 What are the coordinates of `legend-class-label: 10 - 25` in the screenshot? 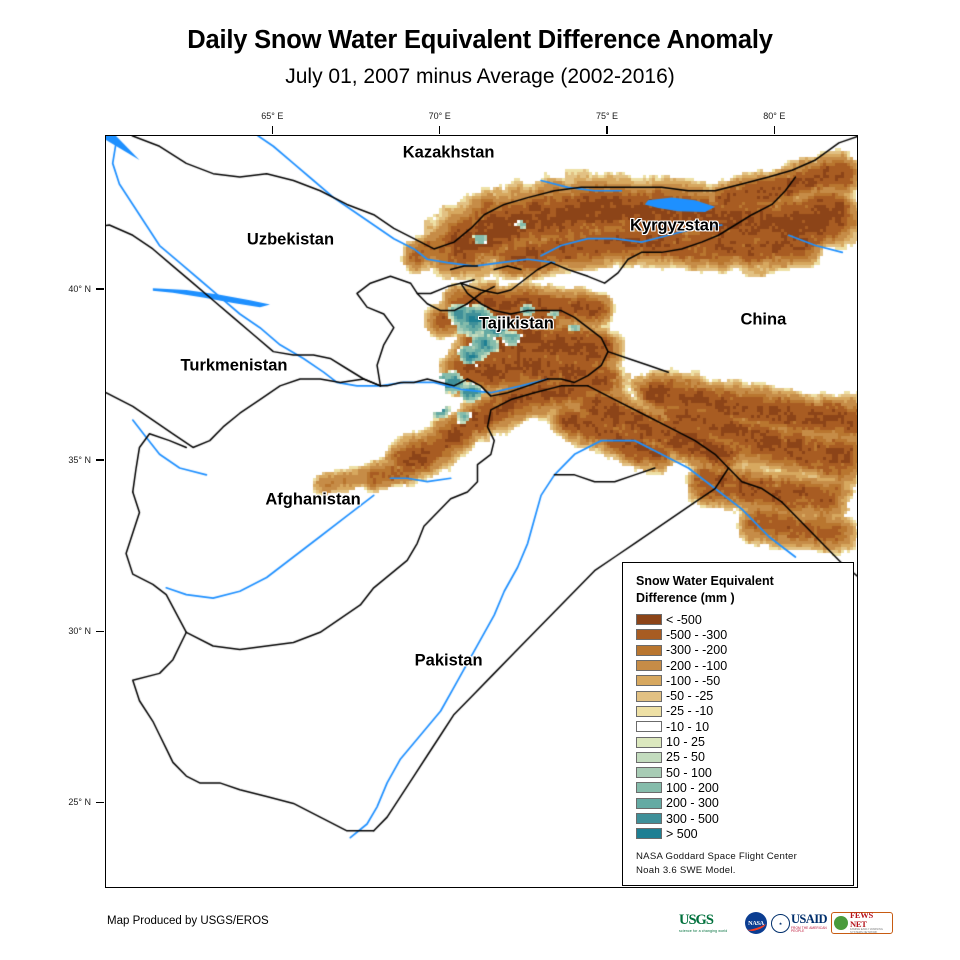 It's located at (685, 742).